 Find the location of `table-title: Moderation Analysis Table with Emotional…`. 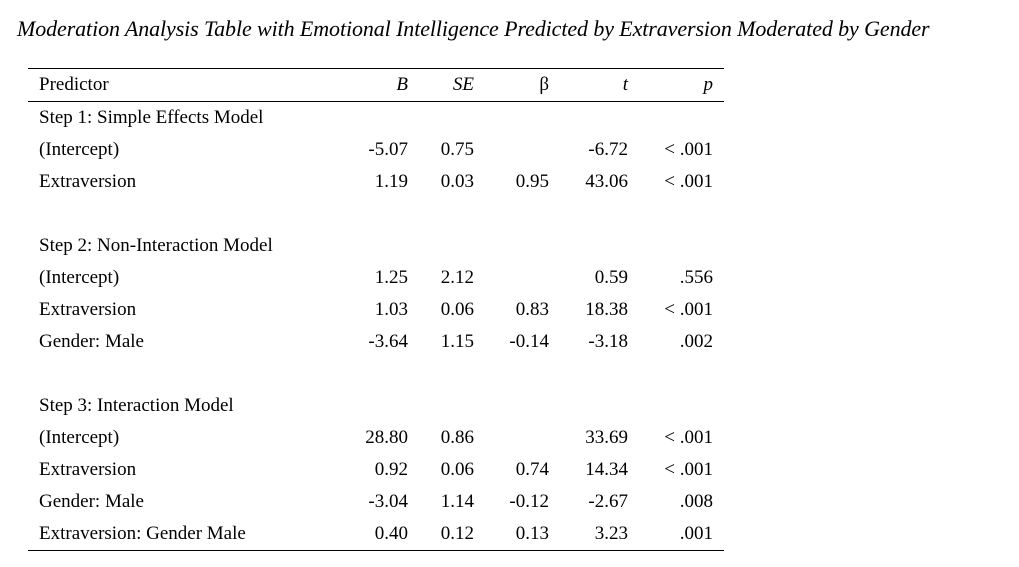

table-title: Moderation Analysis Table with Emotional… is located at coordinates (473, 28).